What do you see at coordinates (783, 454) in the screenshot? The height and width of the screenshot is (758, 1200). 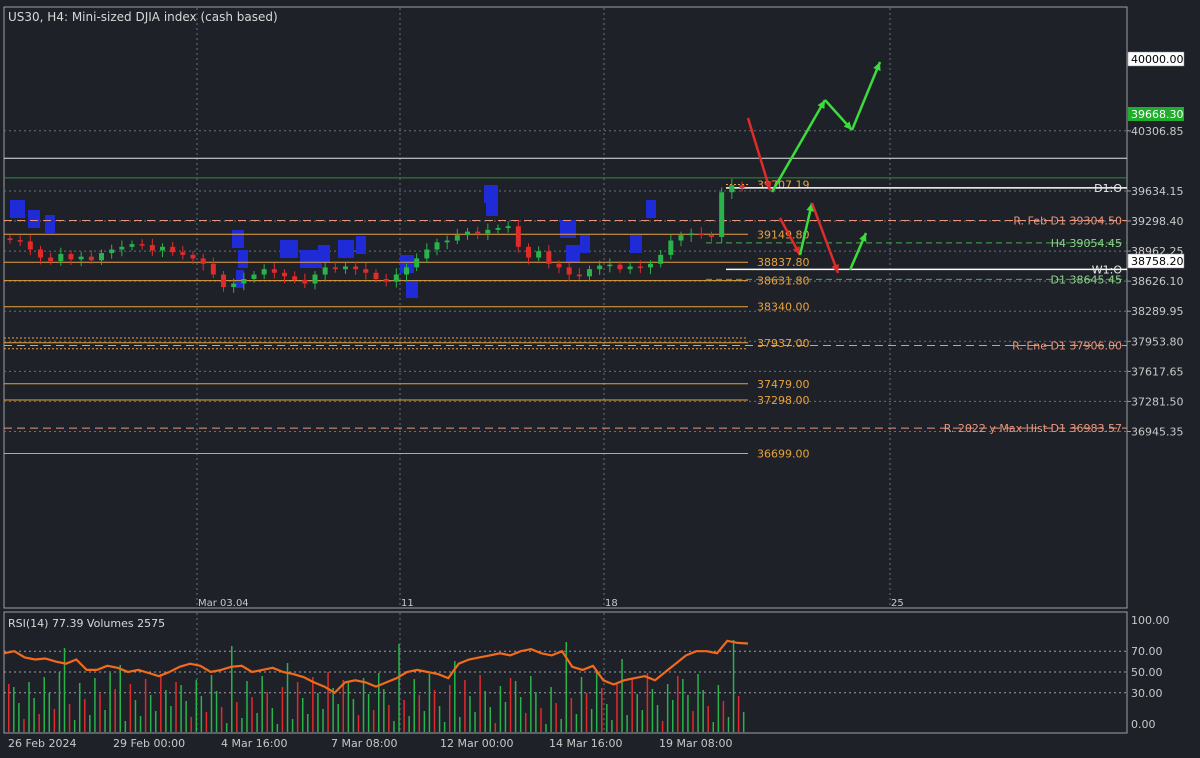 I see `level-label: 36699.00` at bounding box center [783, 454].